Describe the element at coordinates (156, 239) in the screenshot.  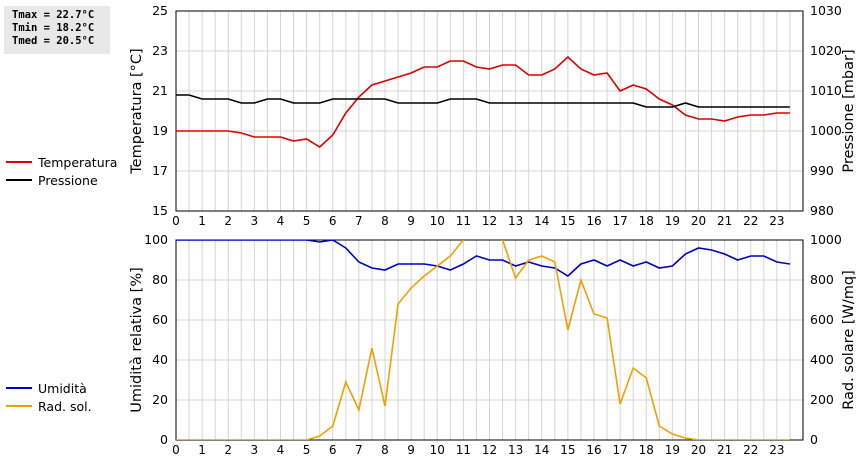
I see `y-tick-label: 100` at that location.